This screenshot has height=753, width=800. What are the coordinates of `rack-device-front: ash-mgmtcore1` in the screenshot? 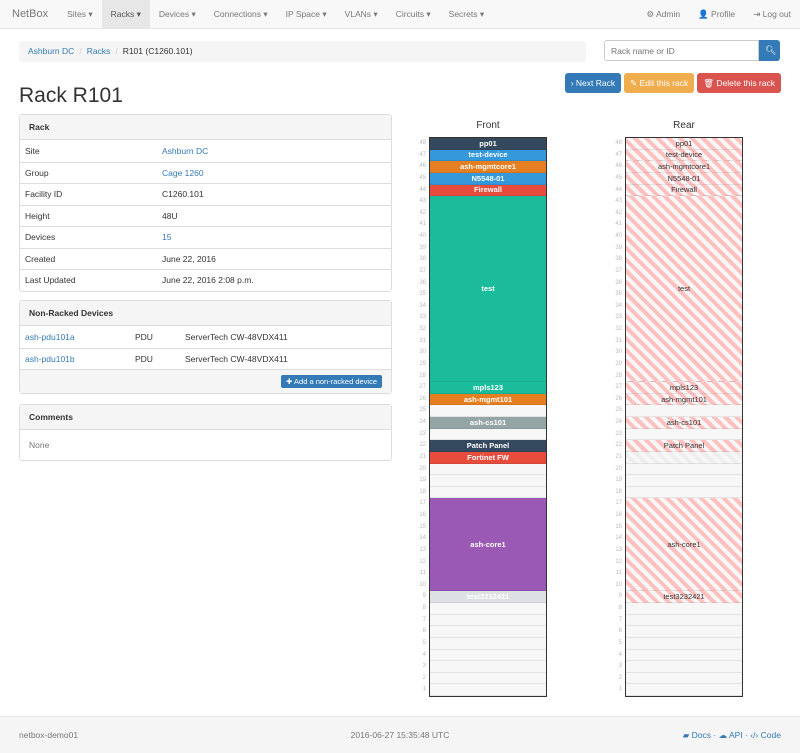 It's located at (488, 167).